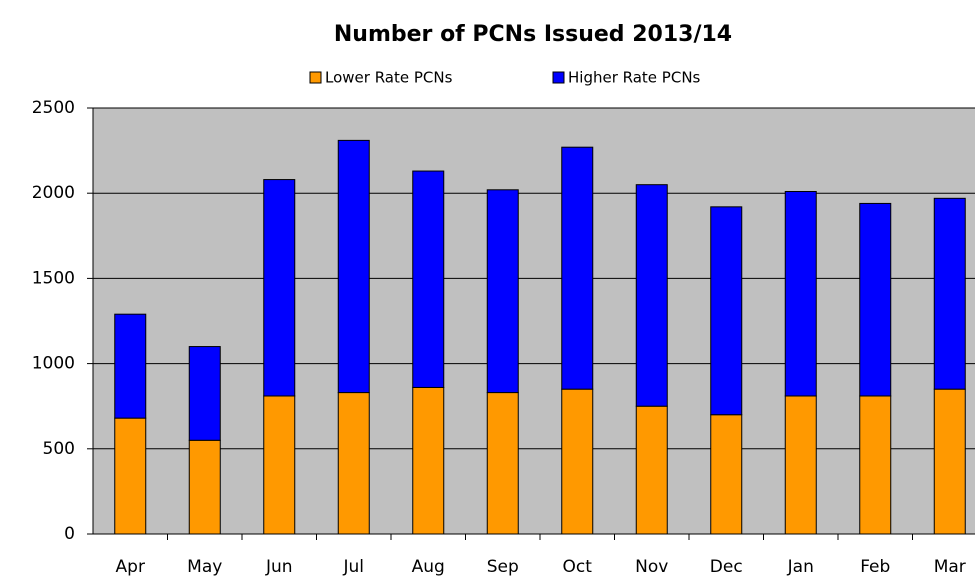  I want to click on chart-title: Number of PCNs Issued 2013/14, so click(533, 34).